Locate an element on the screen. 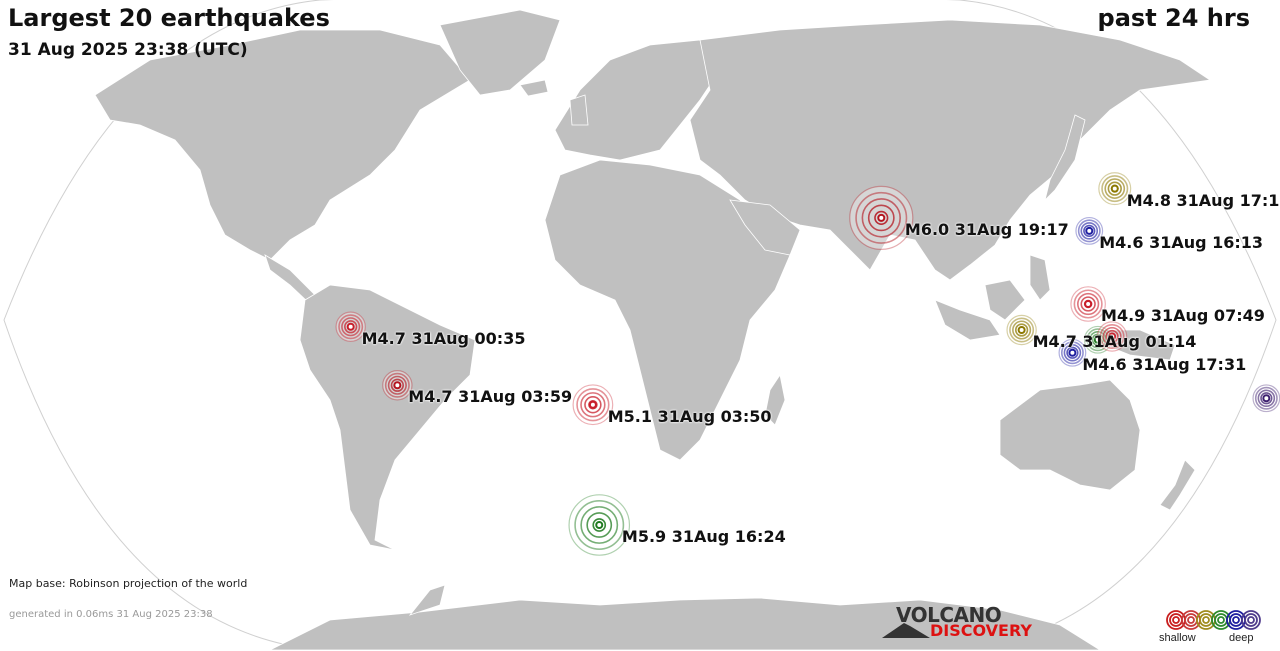 The width and height of the screenshot is (1280, 651). earthquake-label: M4.7 31Aug 00:35 is located at coordinates (443, 338).